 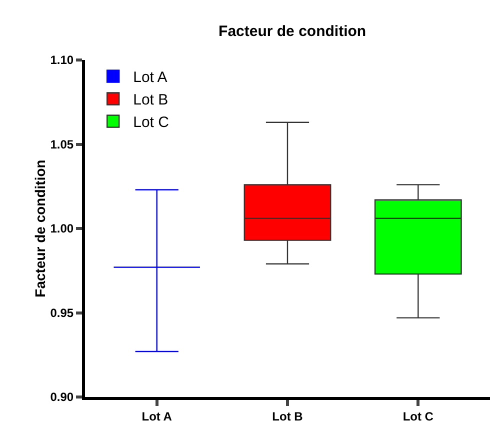 I want to click on y-tick-label: 1.00, so click(x=62, y=229).